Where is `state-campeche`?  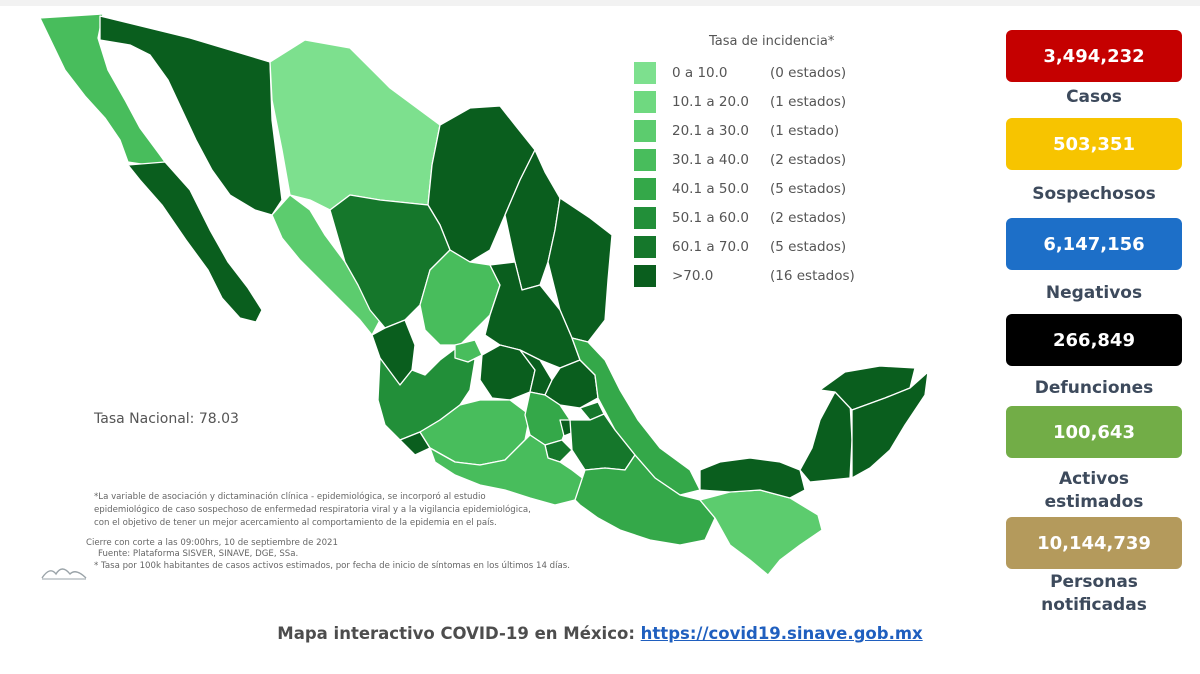
state-campeche is located at coordinates (826, 437).